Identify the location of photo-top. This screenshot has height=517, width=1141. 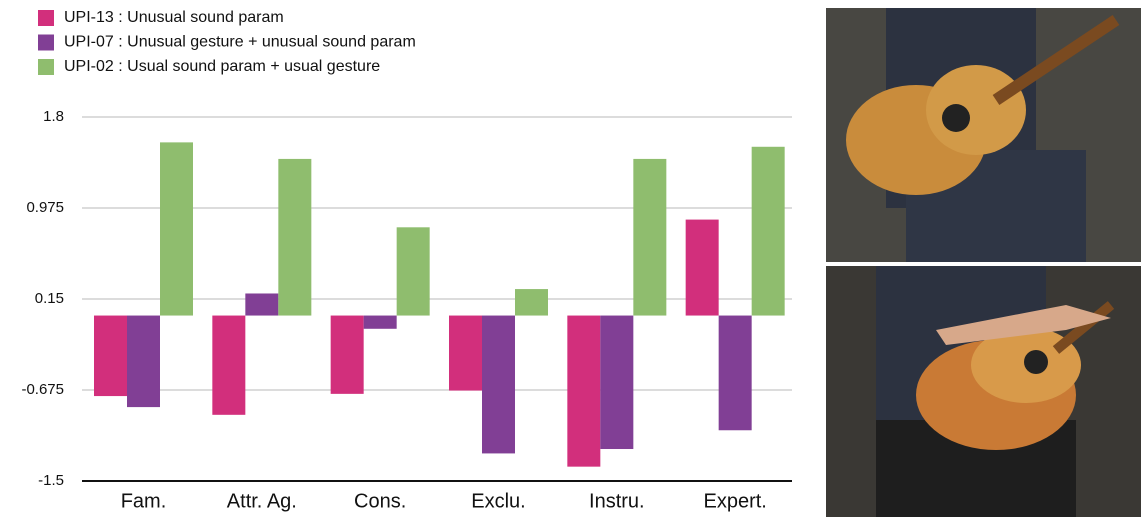
(983, 135).